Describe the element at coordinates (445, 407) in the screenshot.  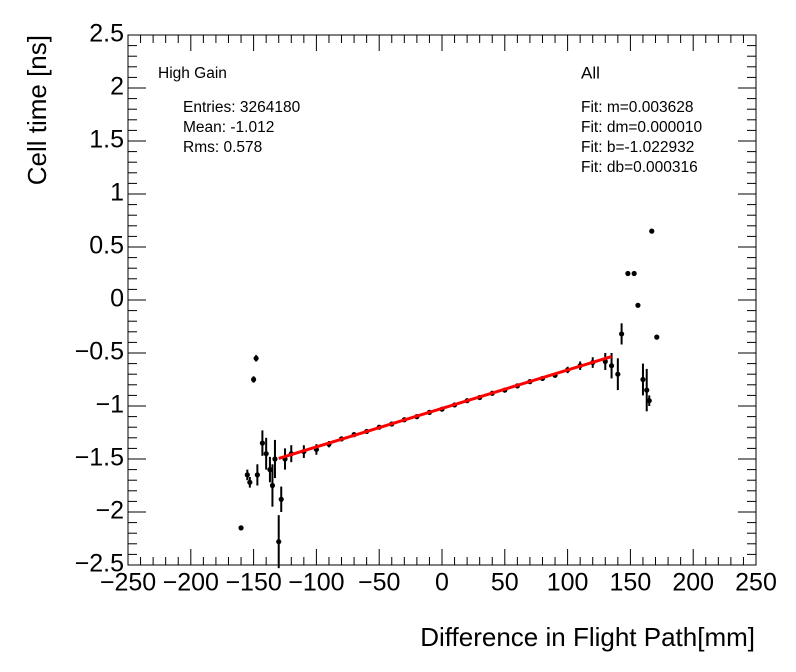
I see `fit-line` at that location.